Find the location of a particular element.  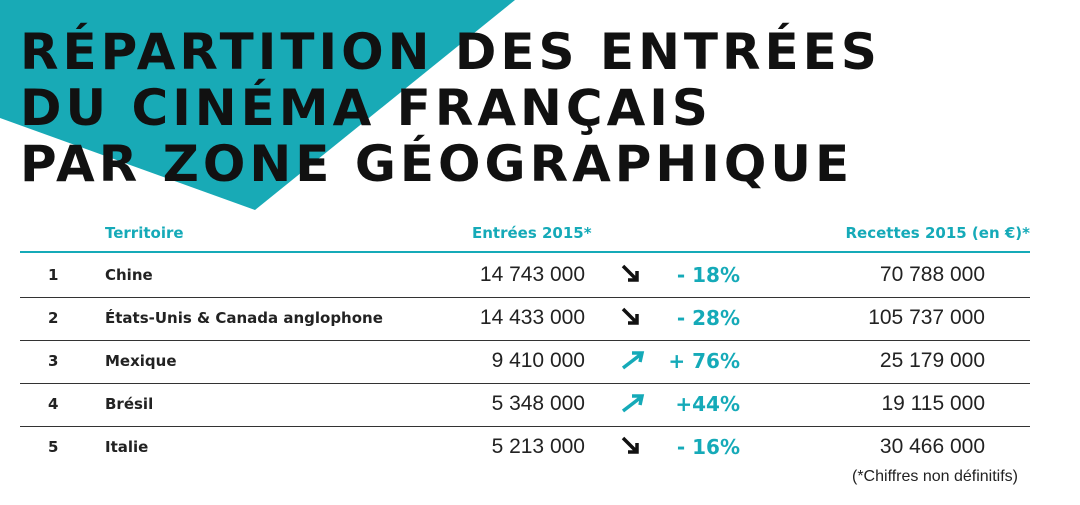

column-header: Territoire is located at coordinates (144, 233).